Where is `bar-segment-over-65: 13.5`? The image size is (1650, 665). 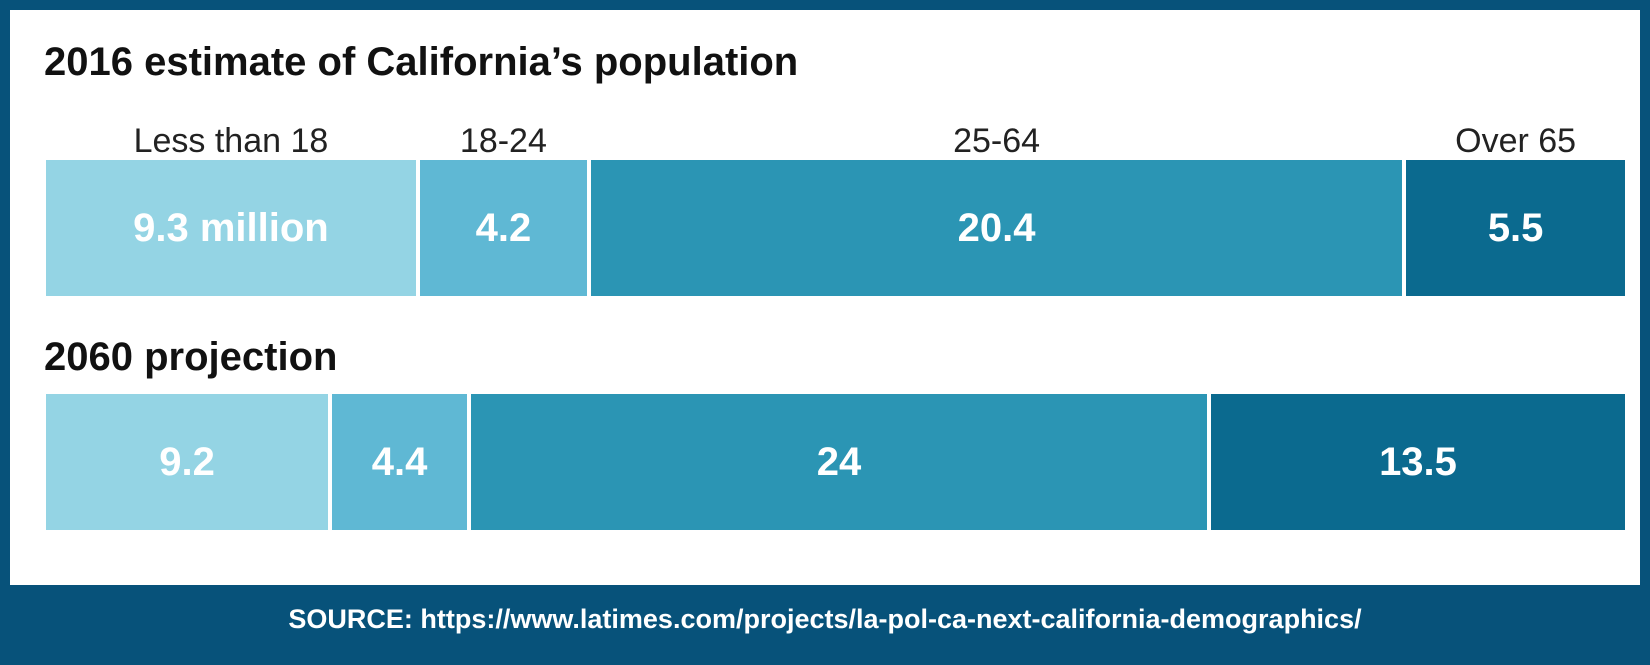
bar-segment-over-65: 13.5 is located at coordinates (1418, 462).